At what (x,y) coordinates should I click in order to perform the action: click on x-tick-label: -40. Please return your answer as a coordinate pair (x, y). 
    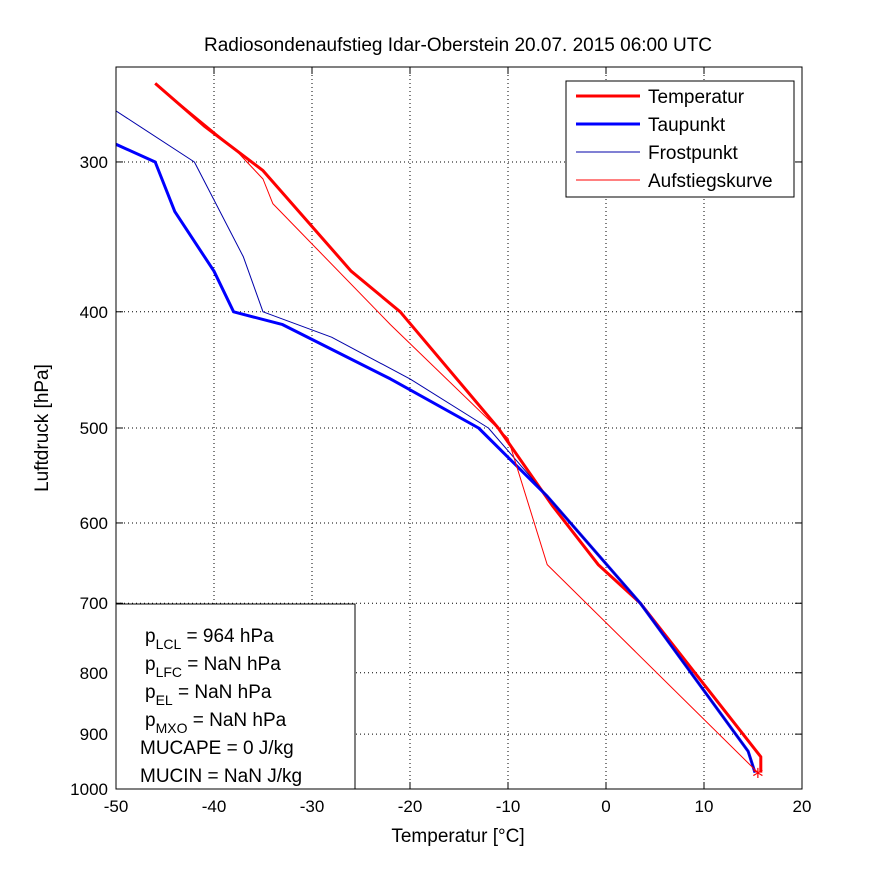
    Looking at the image, I should click on (214, 806).